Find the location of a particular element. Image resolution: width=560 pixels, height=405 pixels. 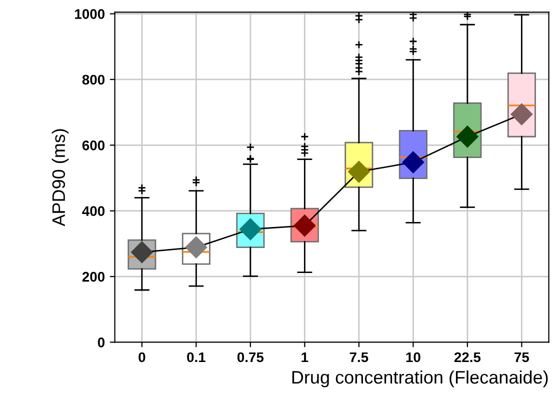

y-tick-label: 0 is located at coordinates (101, 343).